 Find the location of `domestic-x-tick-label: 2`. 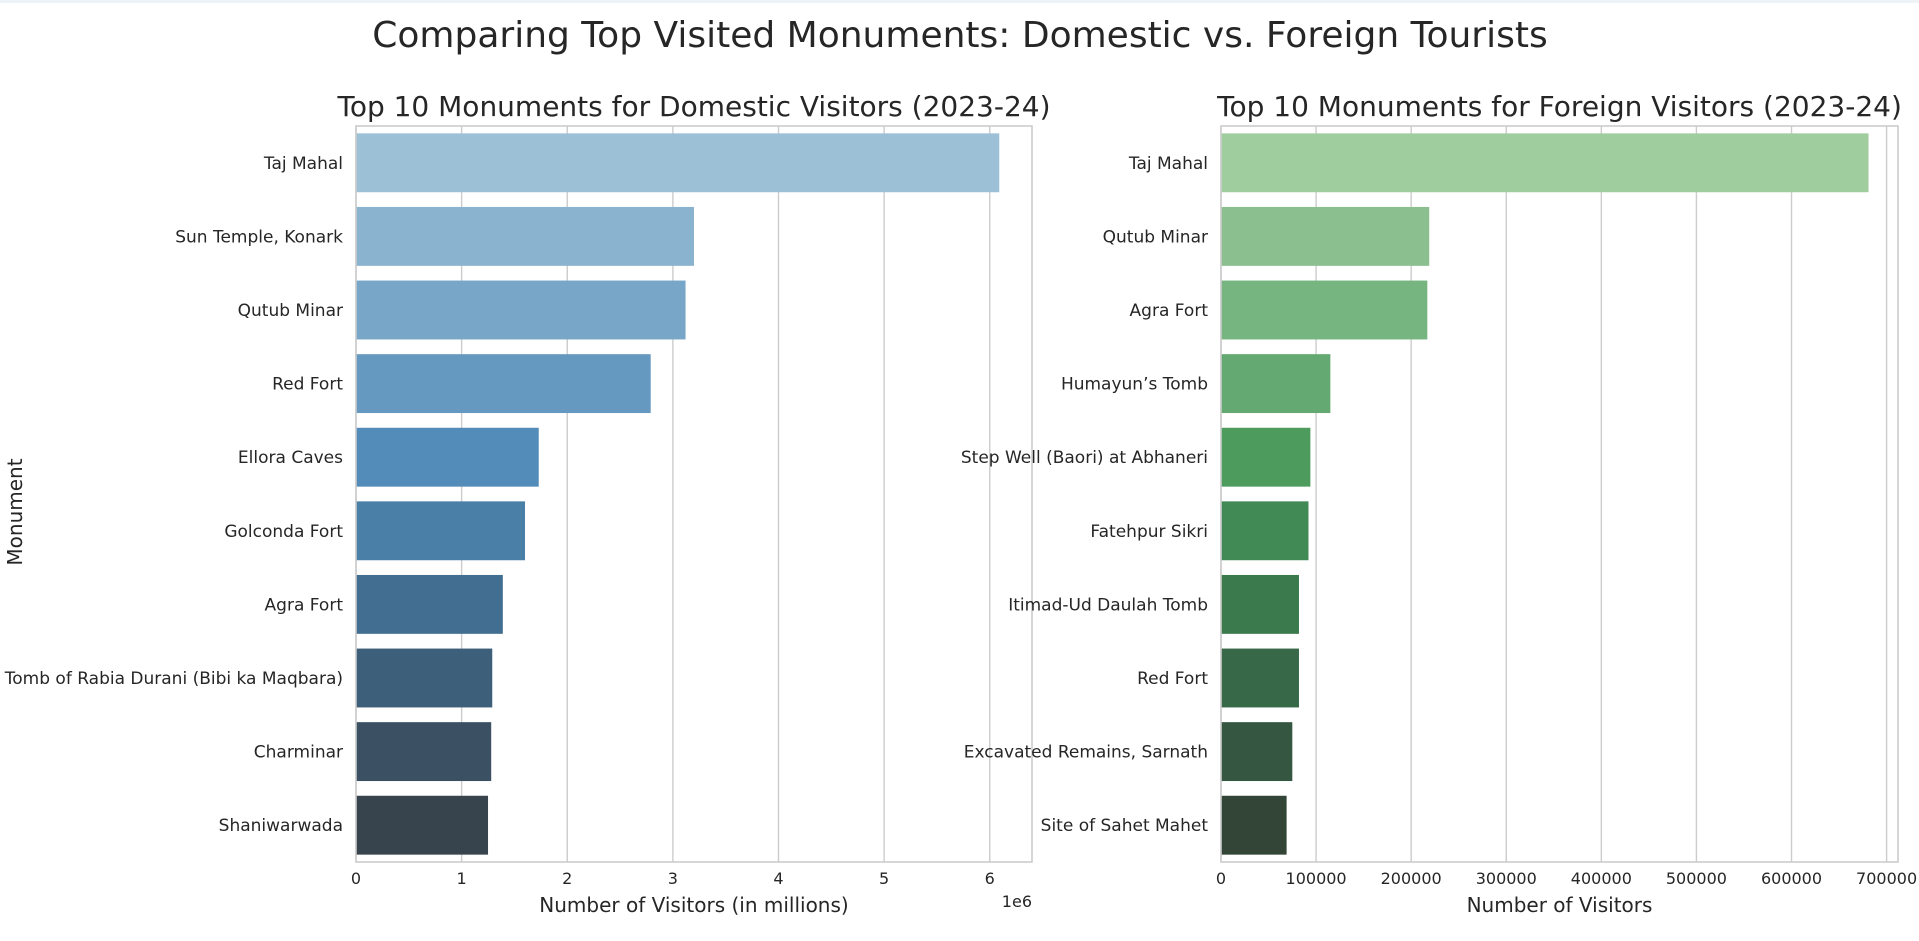

domestic-x-tick-label: 2 is located at coordinates (567, 878).